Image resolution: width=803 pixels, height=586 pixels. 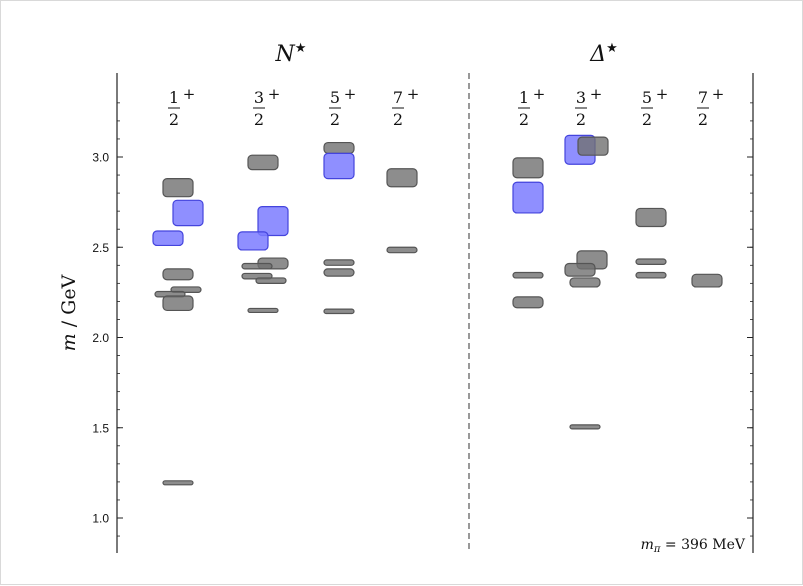 I want to click on panel-title-base: Δ, so click(x=597, y=54).